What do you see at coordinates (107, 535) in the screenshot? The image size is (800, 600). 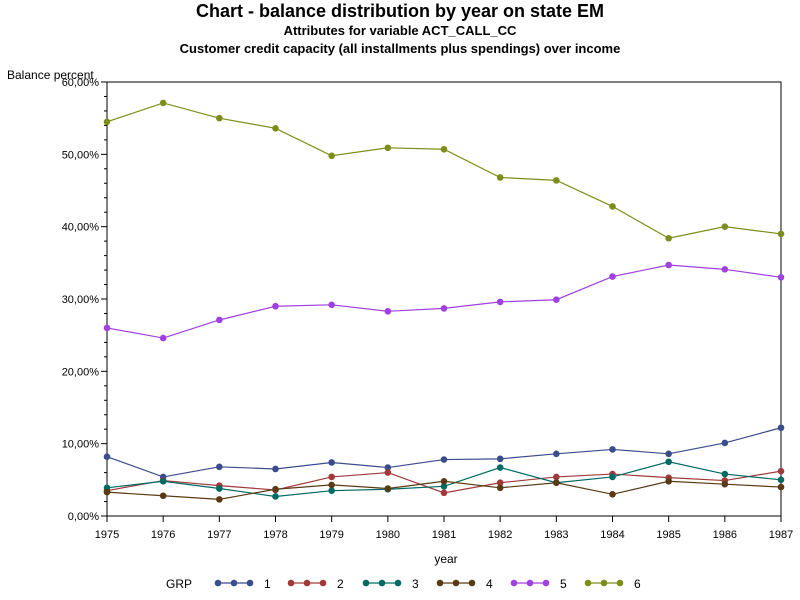 I see `x-tick-label: 1975` at bounding box center [107, 535].